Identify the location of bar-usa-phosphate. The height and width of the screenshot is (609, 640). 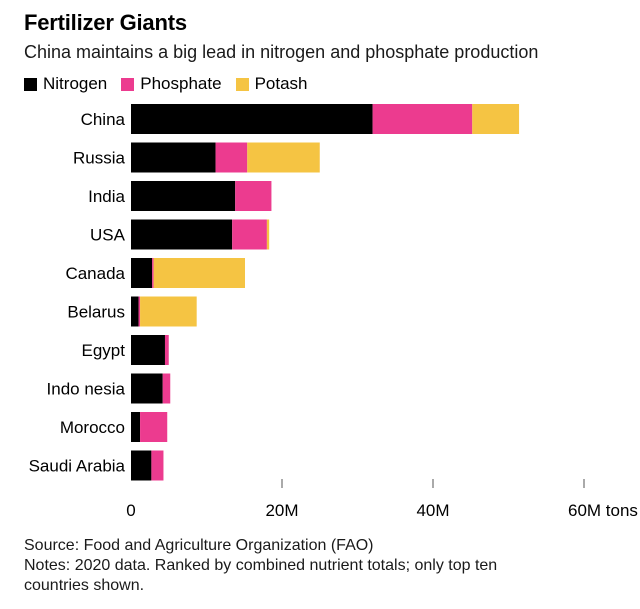
(249, 234).